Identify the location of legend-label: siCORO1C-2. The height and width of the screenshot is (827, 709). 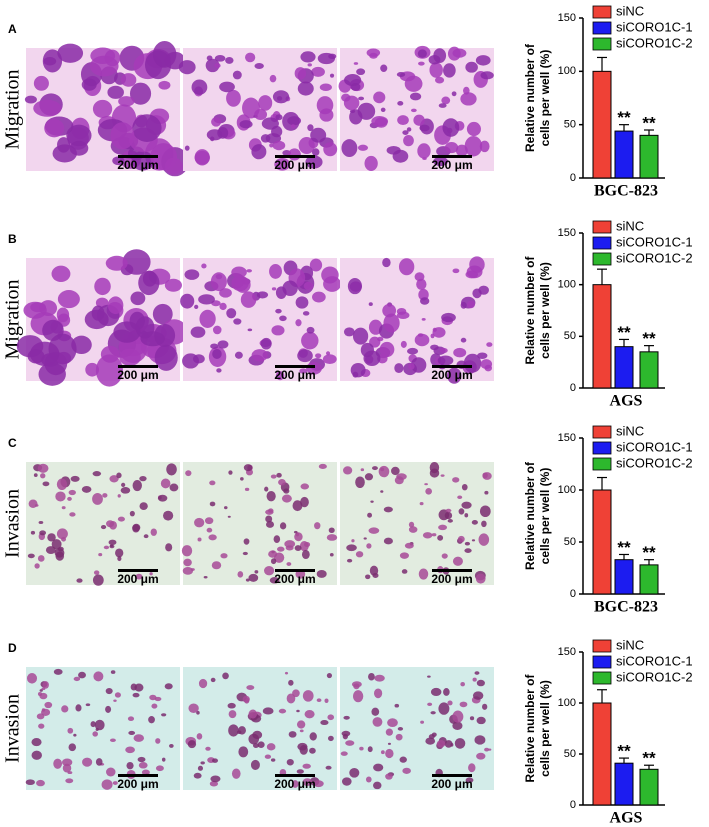
(654, 462).